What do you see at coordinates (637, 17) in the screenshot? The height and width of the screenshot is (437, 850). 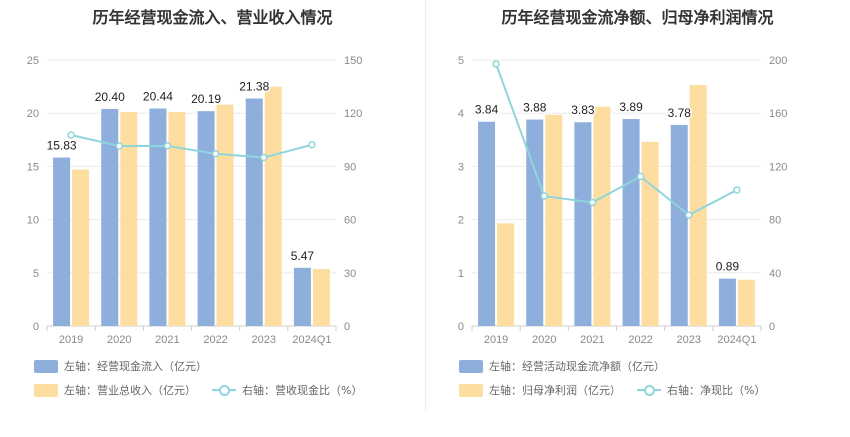 I see `chart-title: 历年经营现金流净额、归母净利润情况` at bounding box center [637, 17].